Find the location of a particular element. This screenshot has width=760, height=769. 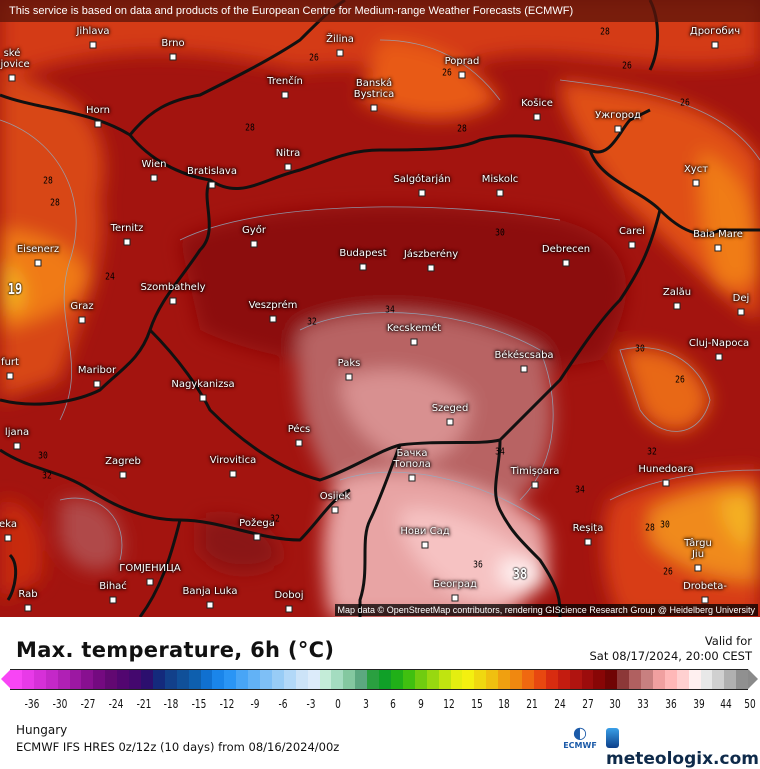

ecmwf-logo: ◐ ECMWF is located at coordinates (580, 737).